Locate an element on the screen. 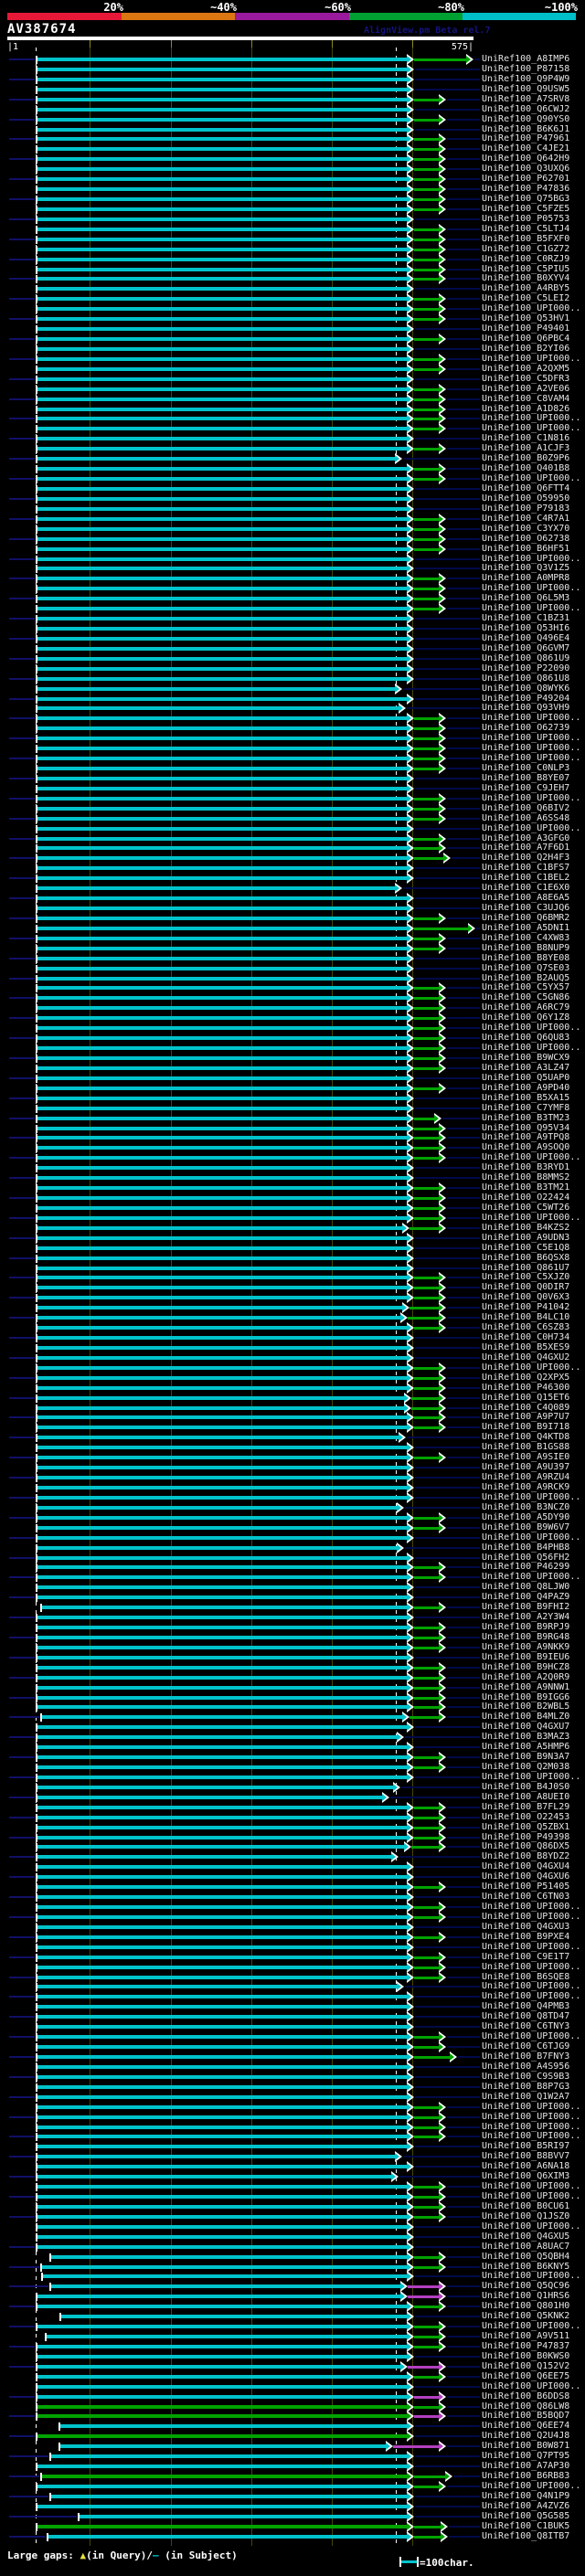  hit-label: UniRef100_B9PXE4 is located at coordinates (526, 1937).